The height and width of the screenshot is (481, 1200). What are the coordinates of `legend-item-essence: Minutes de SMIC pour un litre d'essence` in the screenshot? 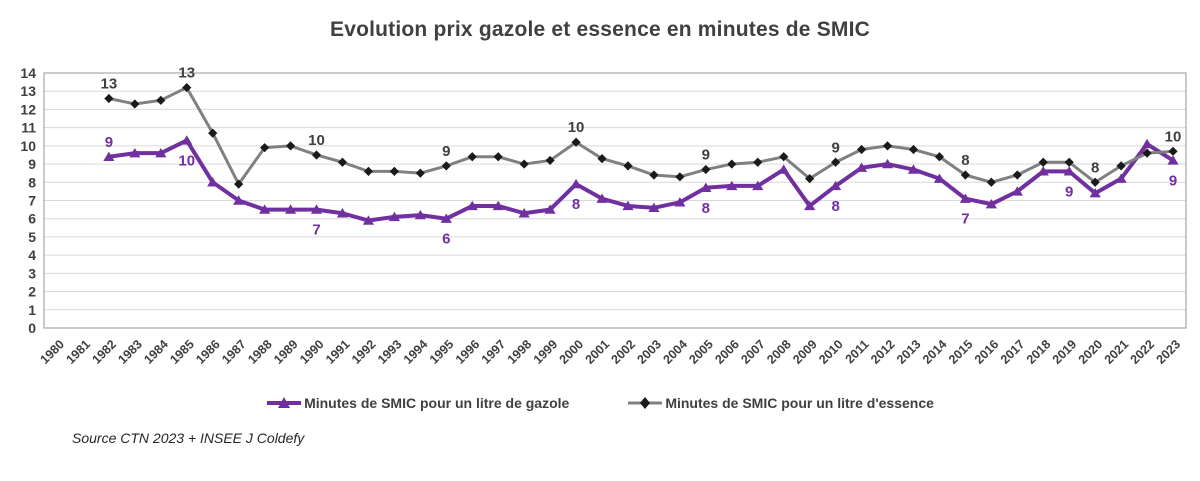 It's located at (780, 403).